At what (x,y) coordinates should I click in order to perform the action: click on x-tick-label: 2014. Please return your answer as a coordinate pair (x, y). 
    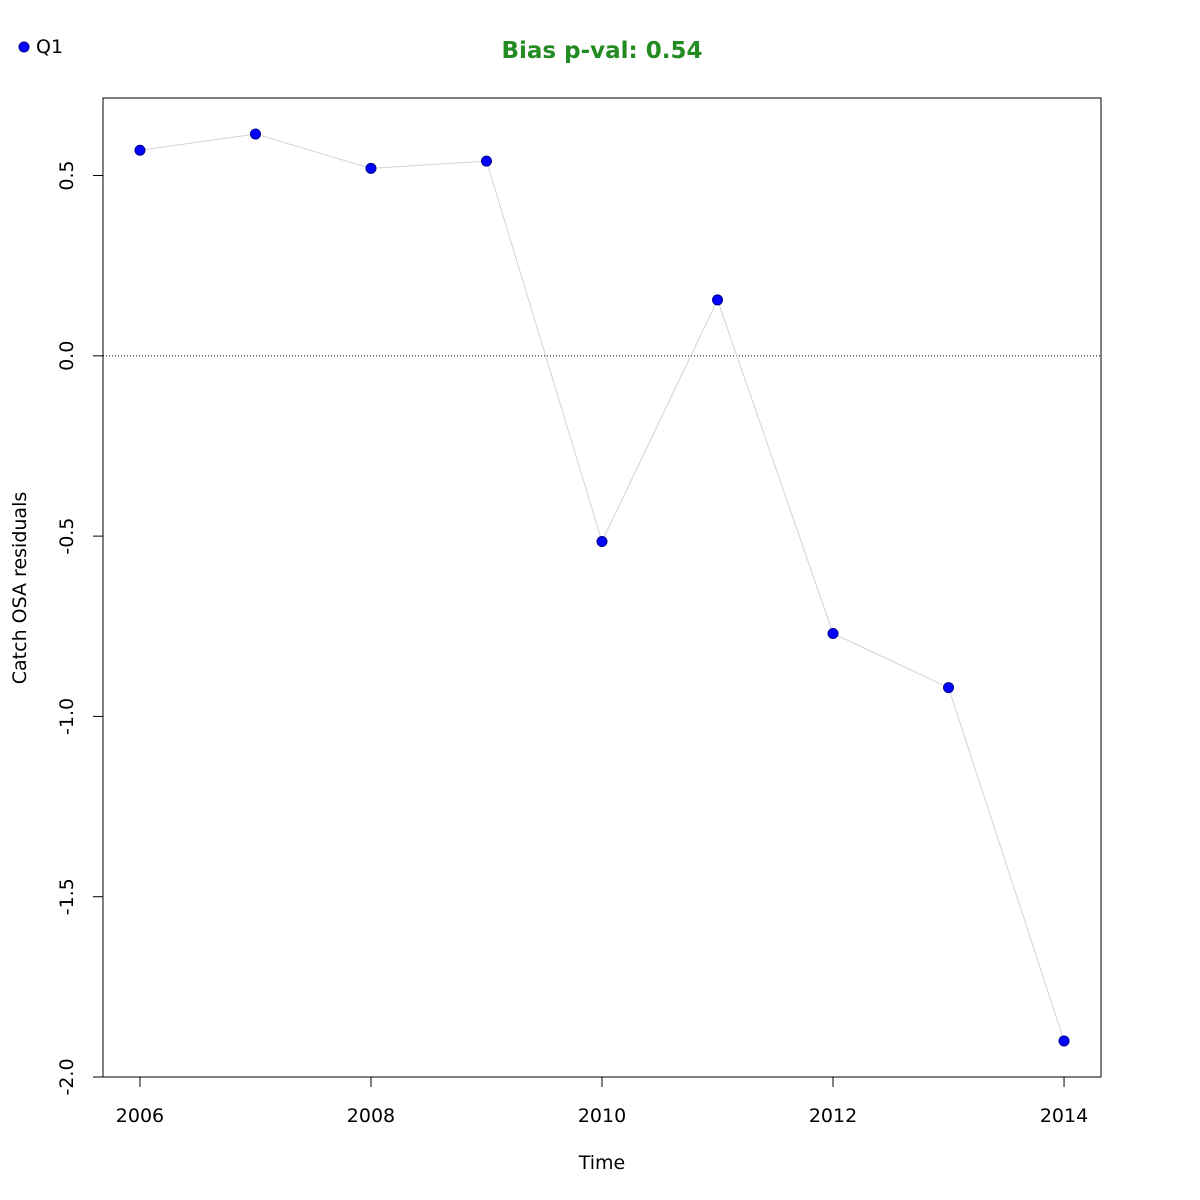
    Looking at the image, I should click on (1064, 1116).